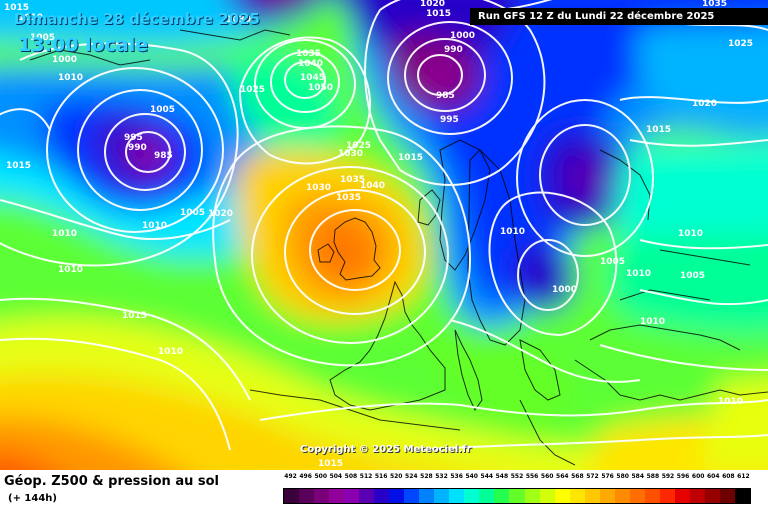 This screenshot has width=768, height=512. Describe the element at coordinates (137, 19) in the screenshot. I see `forecast-date: Dimanche 28 décembre 2025` at that location.